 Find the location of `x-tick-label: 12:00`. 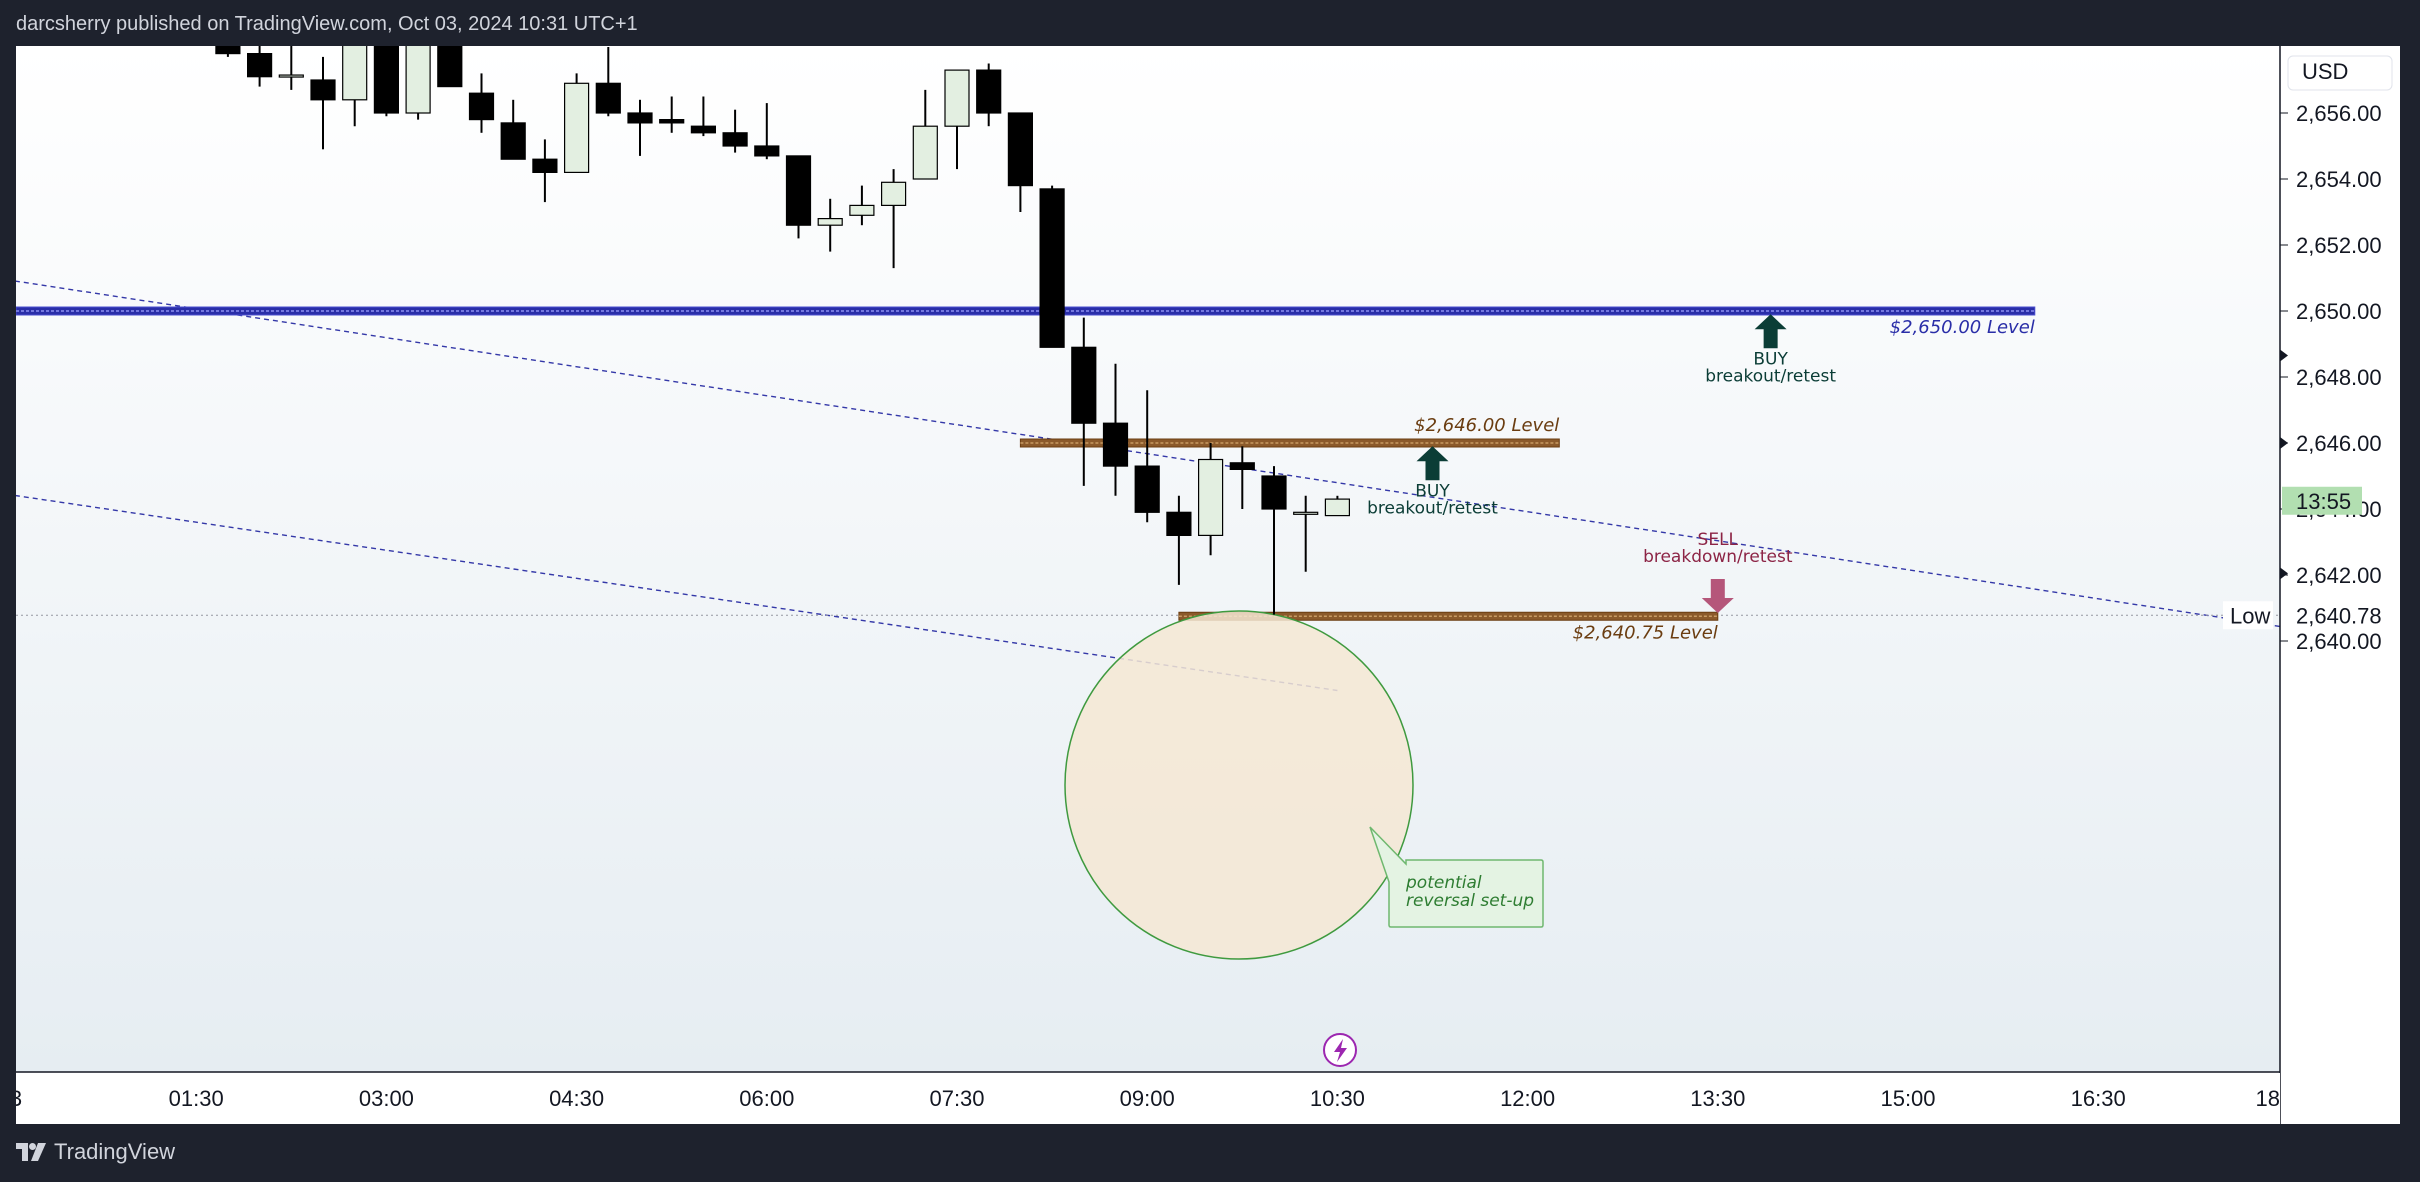

x-tick-label: 12:00 is located at coordinates (1527, 1098).